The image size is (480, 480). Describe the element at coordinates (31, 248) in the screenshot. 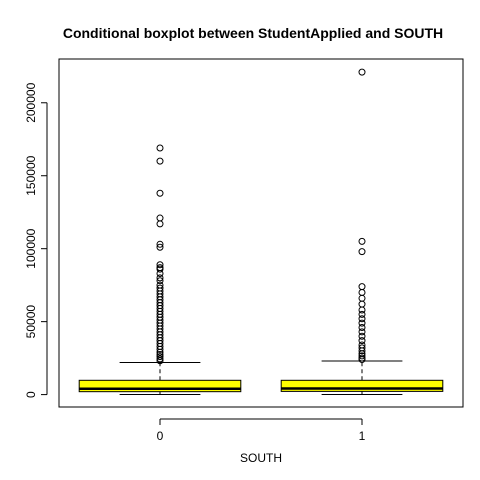

I see `y-tick-label-2: 100000` at that location.